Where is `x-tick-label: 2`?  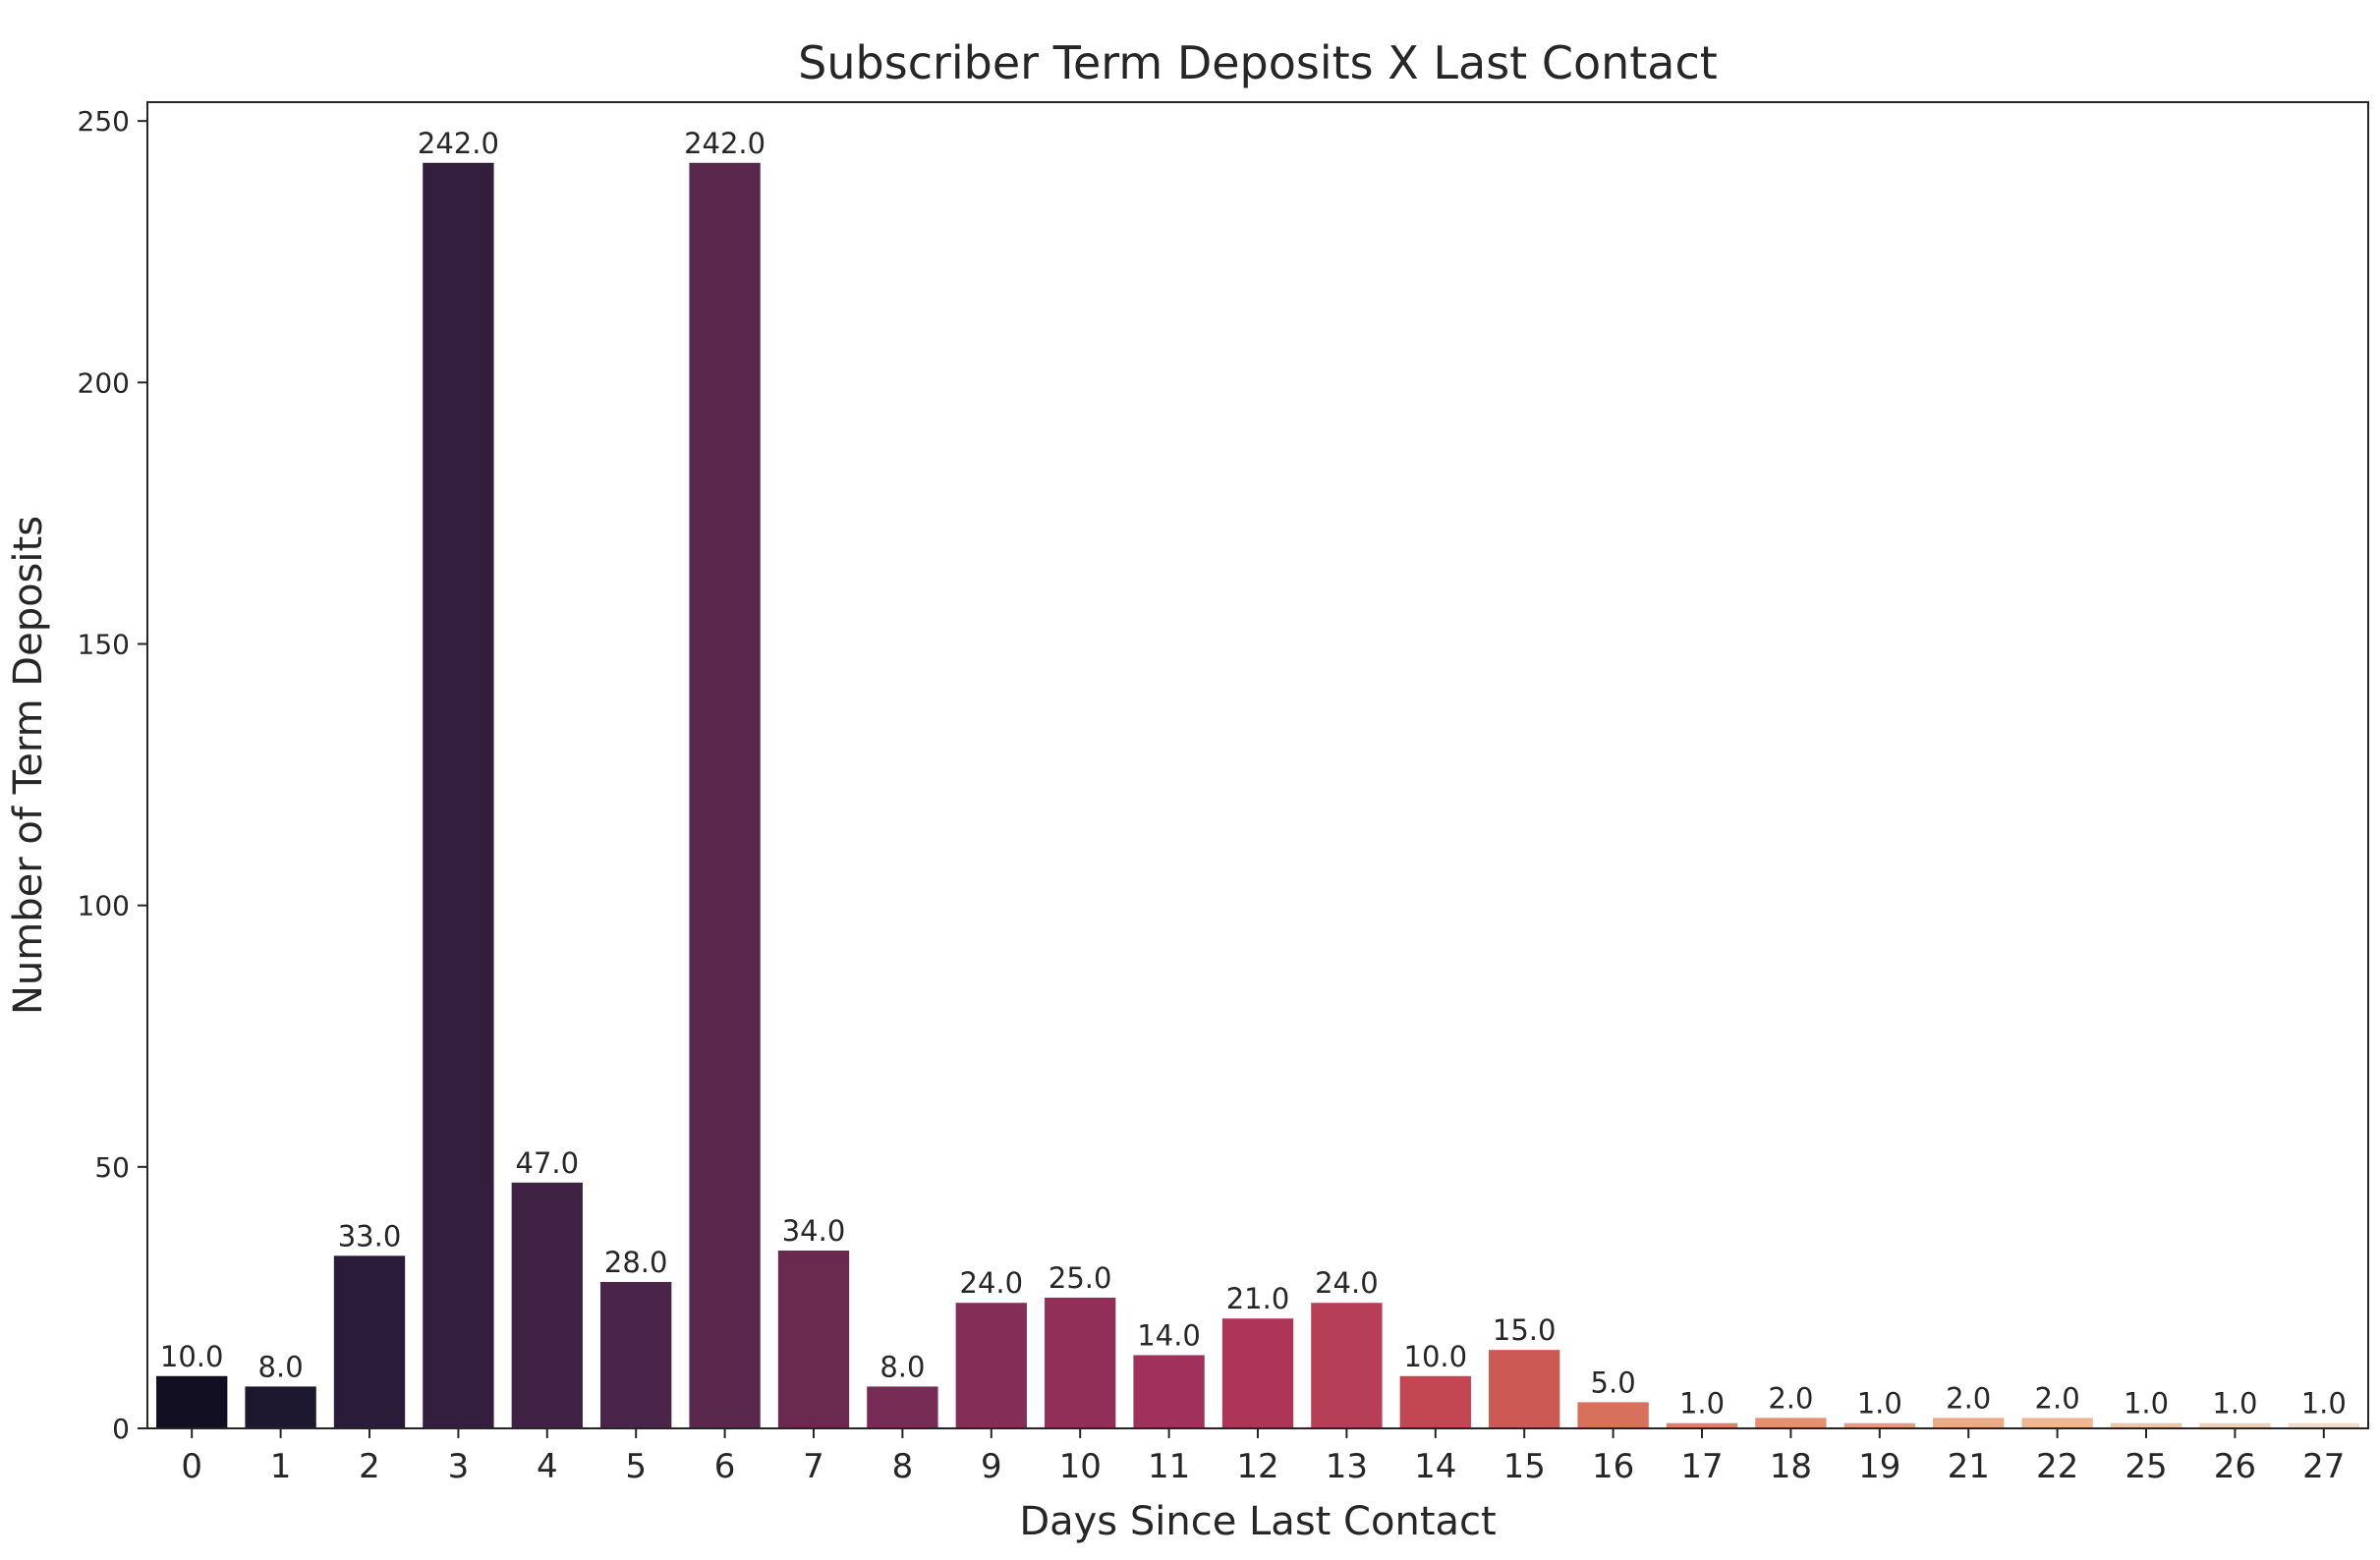 x-tick-label: 2 is located at coordinates (369, 1466).